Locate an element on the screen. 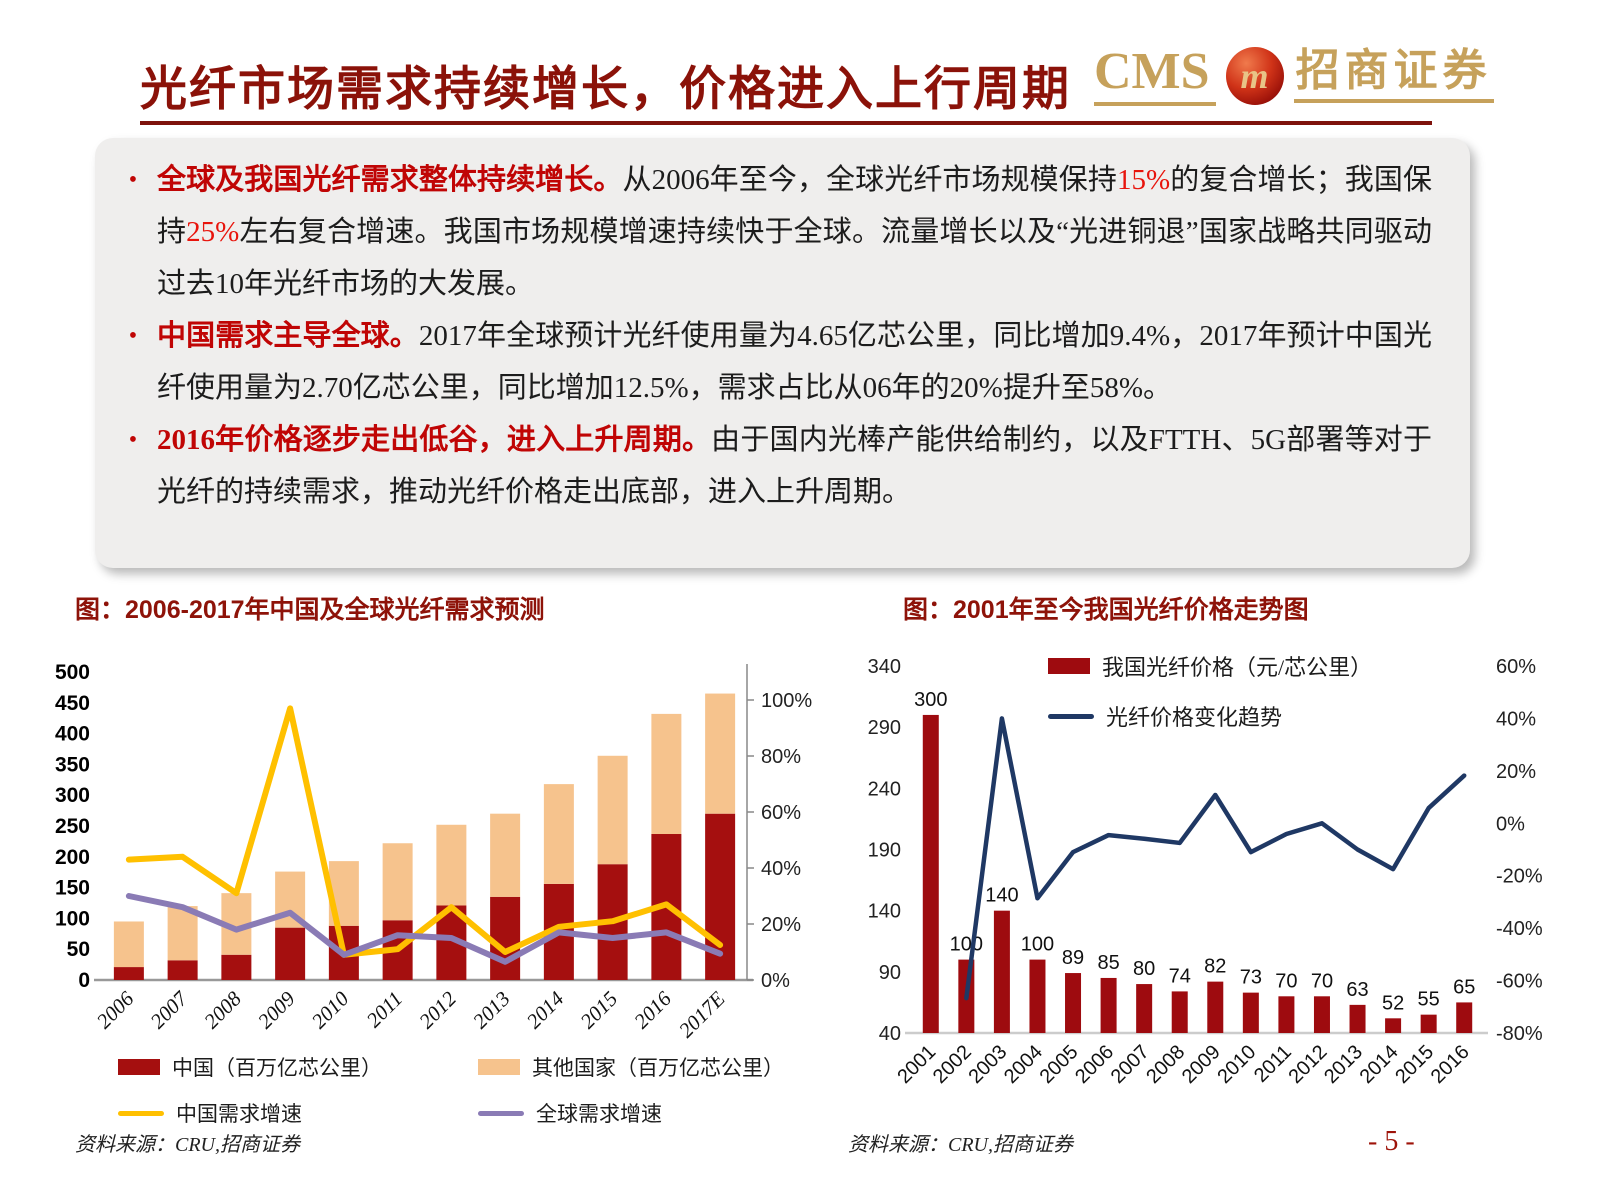 Image resolution: width=1600 pixels, height=1200 pixels. svg-text: 2001 is located at coordinates (916, 1064).